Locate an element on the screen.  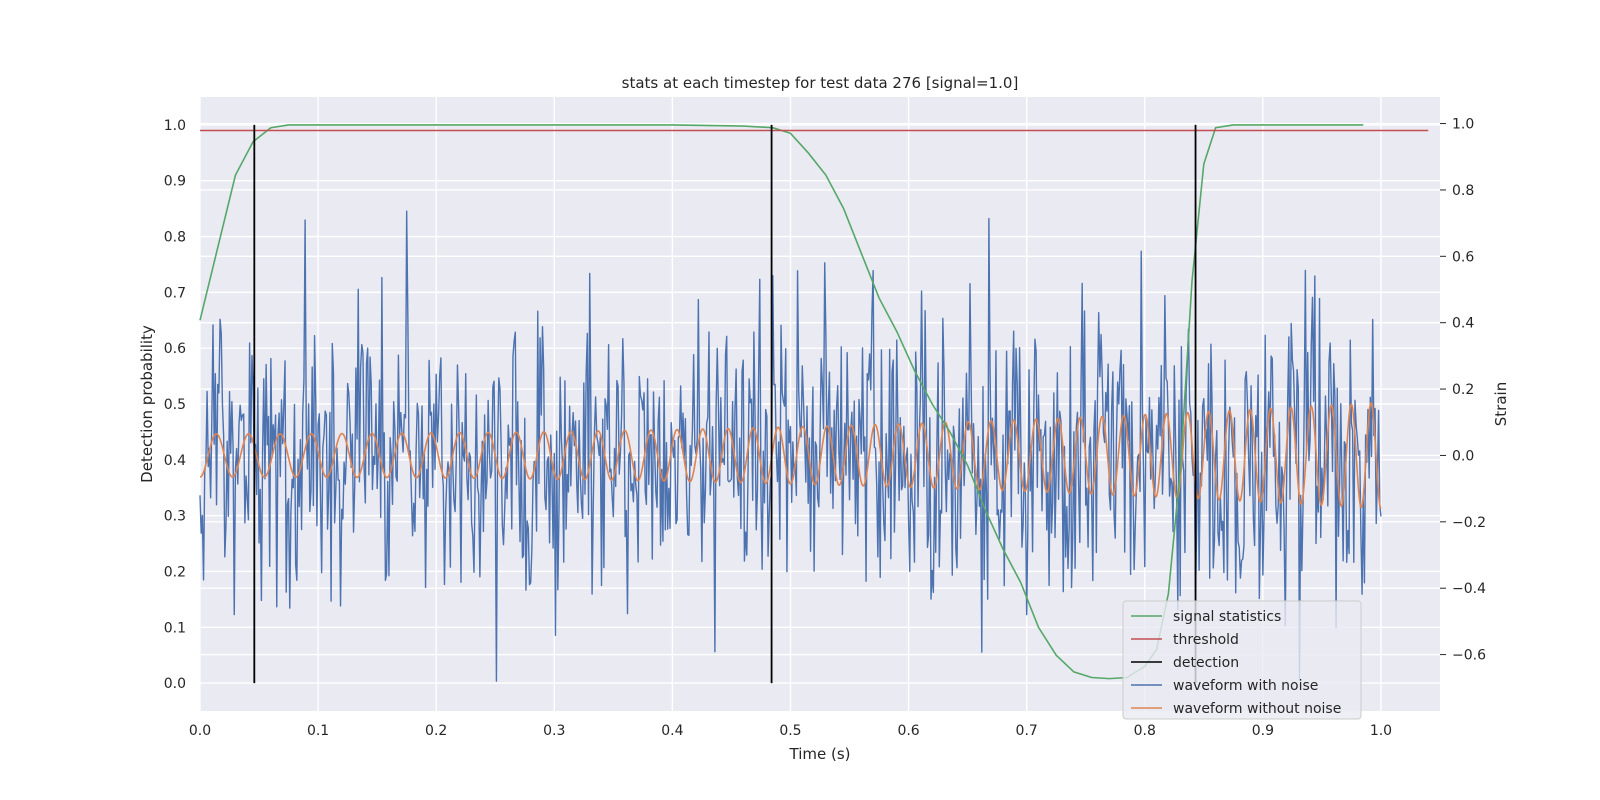
legend-box is located at coordinates (1242, 660).